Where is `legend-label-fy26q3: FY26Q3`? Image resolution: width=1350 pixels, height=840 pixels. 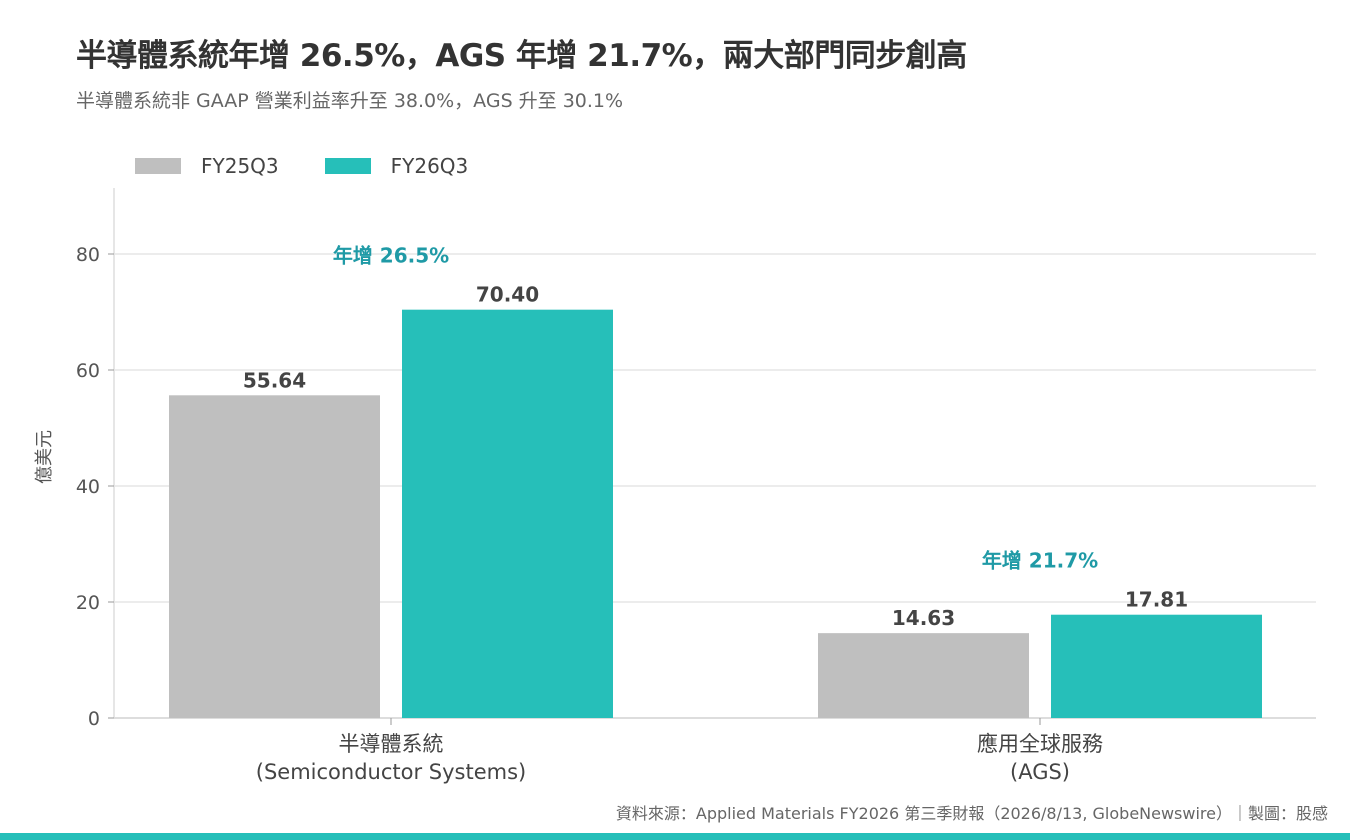
legend-label-fy26q3: FY26Q3 is located at coordinates (429, 166).